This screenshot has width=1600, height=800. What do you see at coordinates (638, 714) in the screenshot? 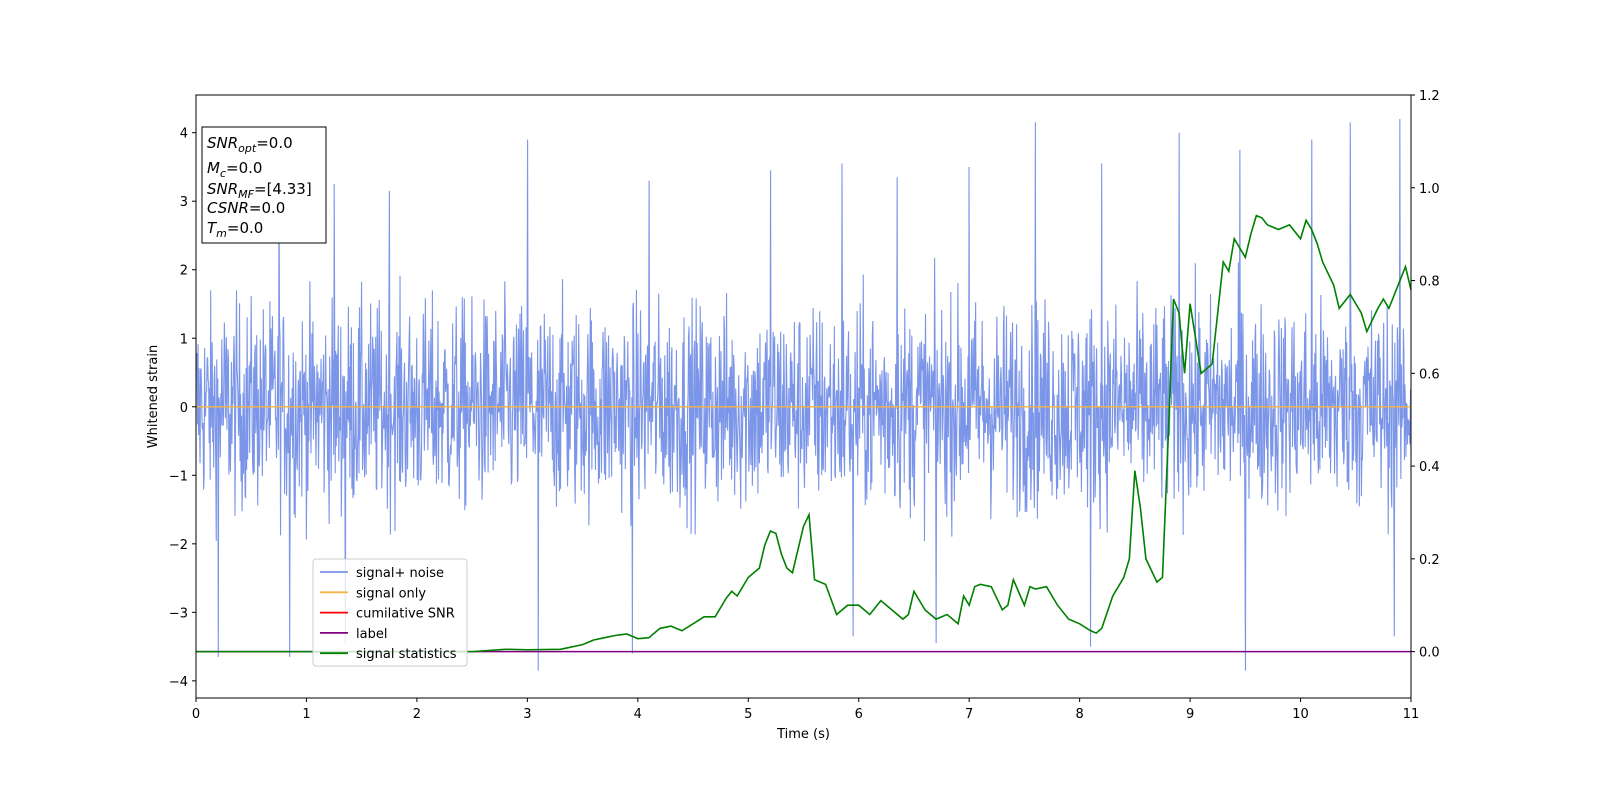
I see `x-tick-label: 4` at bounding box center [638, 714].